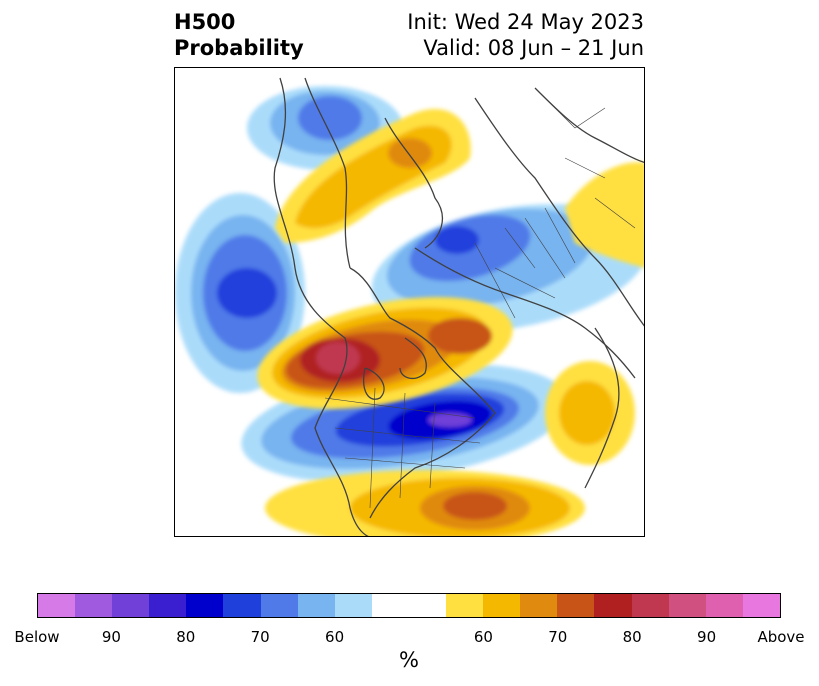  Describe the element at coordinates (373, 176) in the screenshot. I see `above-normal-arctic` at that location.